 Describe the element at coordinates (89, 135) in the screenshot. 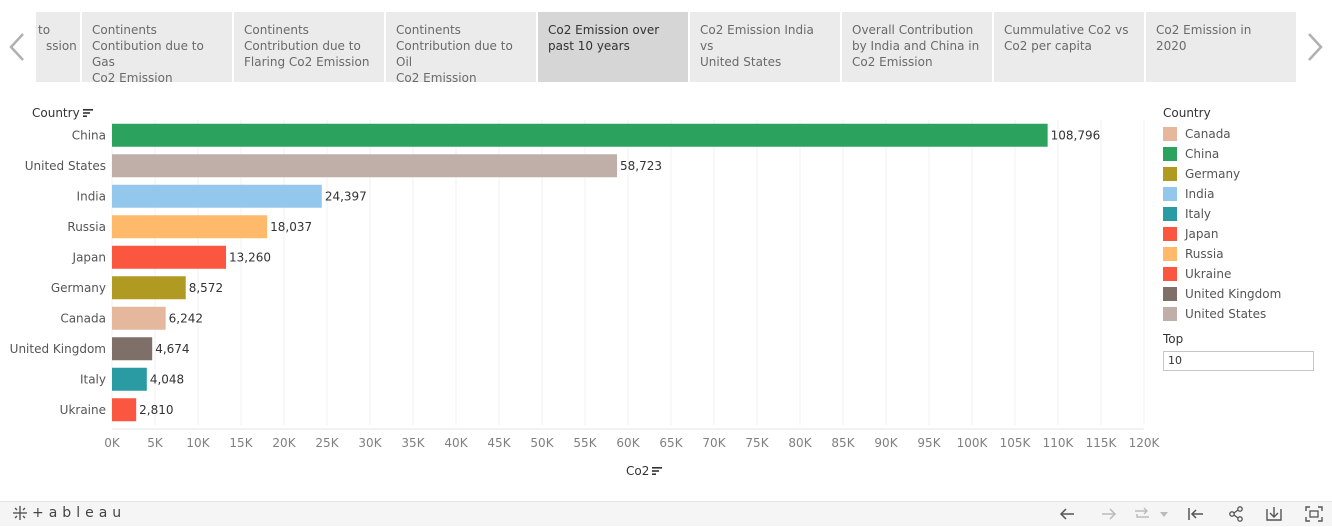

I see `category-label: China` at that location.